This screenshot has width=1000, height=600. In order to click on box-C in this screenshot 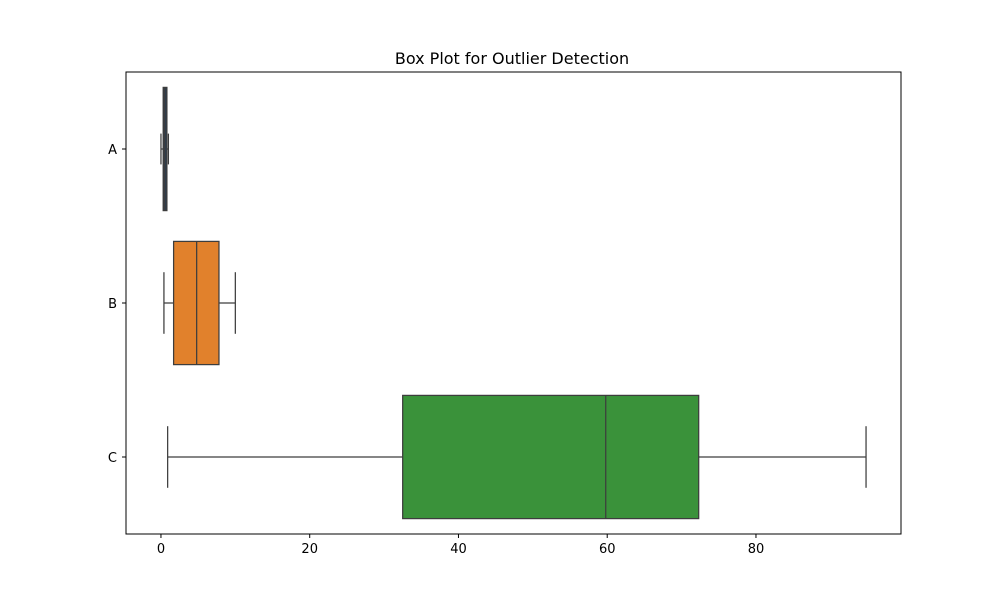, I will do `click(551, 457)`.